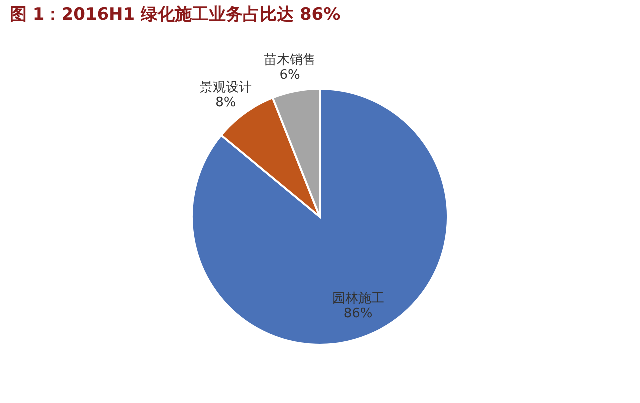 This screenshot has height=403, width=640. Describe the element at coordinates (358, 298) in the screenshot. I see `slice-label: 园林施工` at that location.